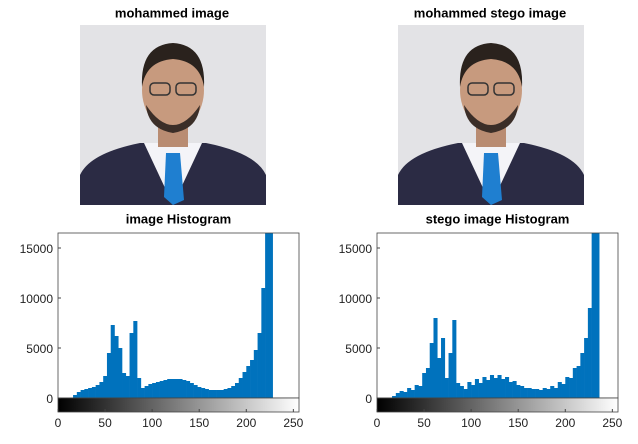  What do you see at coordinates (58, 423) in the screenshot?
I see `x-tick-label: 0` at bounding box center [58, 423].